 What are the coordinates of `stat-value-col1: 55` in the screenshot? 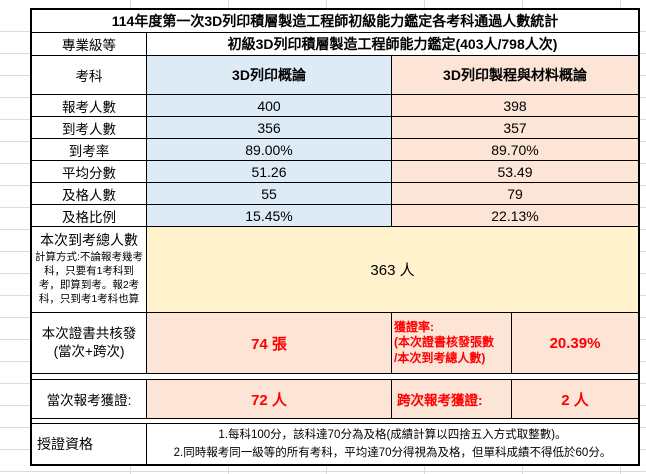 It's located at (269, 193).